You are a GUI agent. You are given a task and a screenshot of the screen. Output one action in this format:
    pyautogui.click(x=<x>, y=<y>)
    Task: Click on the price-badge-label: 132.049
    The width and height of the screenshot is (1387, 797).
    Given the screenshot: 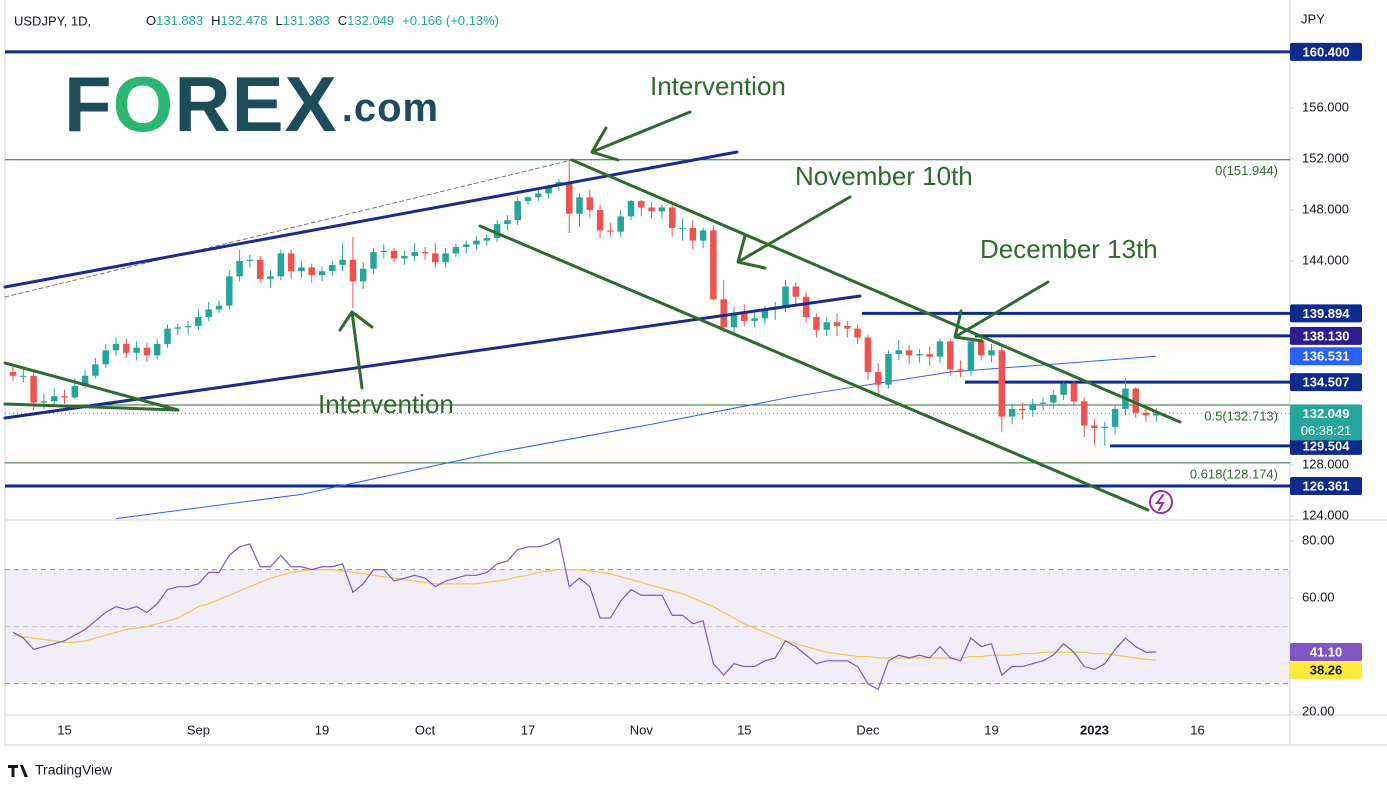 What is the action you would take?
    pyautogui.click(x=1326, y=413)
    